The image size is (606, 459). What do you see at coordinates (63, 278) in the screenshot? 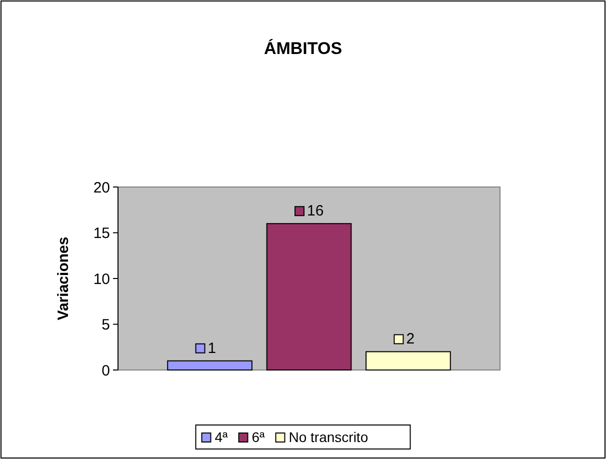
I see `y-axis-title: Variaciones` at bounding box center [63, 278].